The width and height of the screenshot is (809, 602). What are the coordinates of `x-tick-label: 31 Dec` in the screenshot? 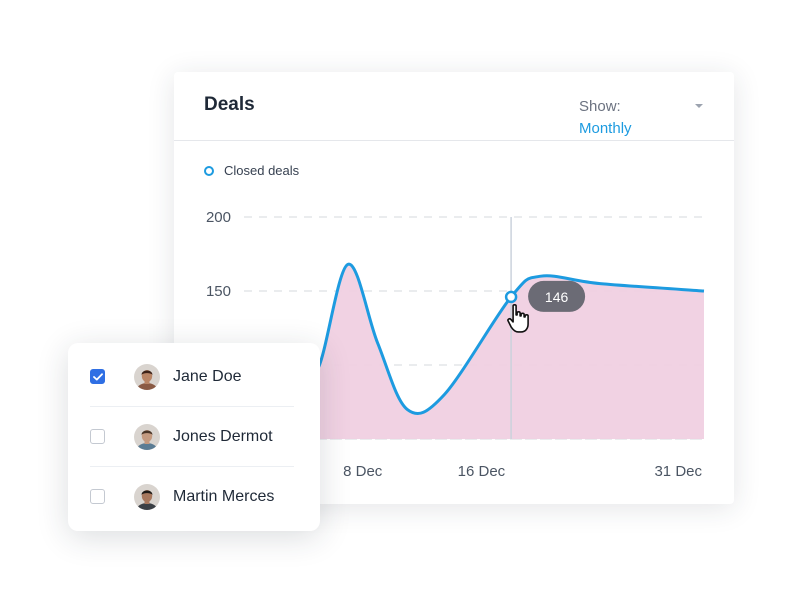 It's located at (678, 471).